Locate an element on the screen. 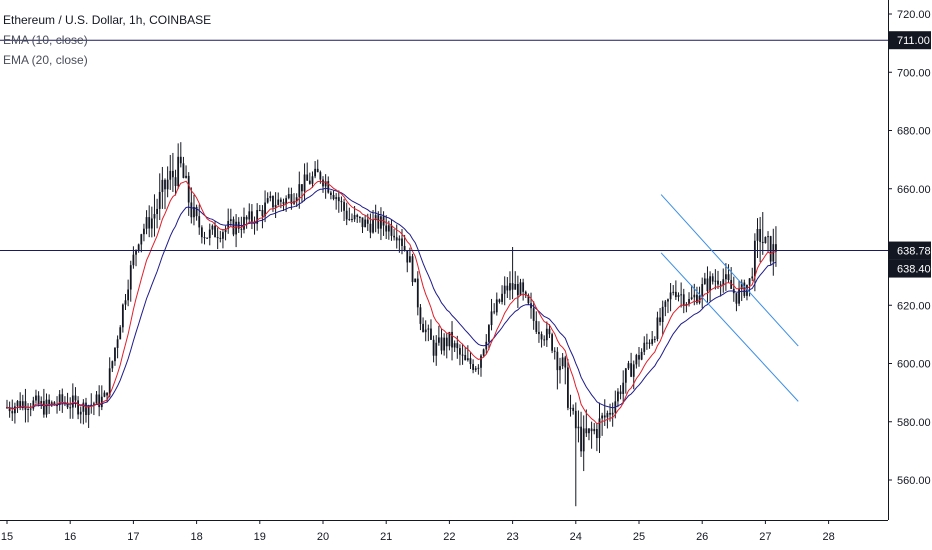 The image size is (932, 550). trend-lines is located at coordinates (729, 298).